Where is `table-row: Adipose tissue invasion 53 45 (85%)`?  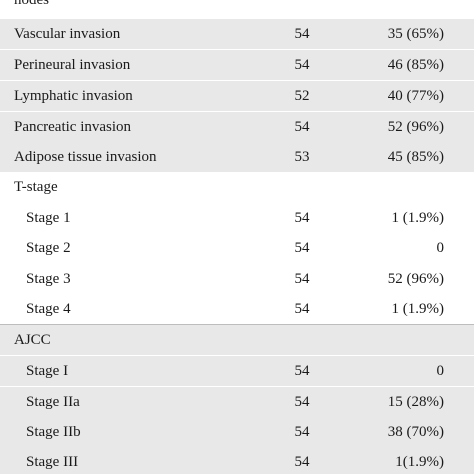 table-row: Adipose tissue invasion 53 45 (85%) is located at coordinates (237, 157).